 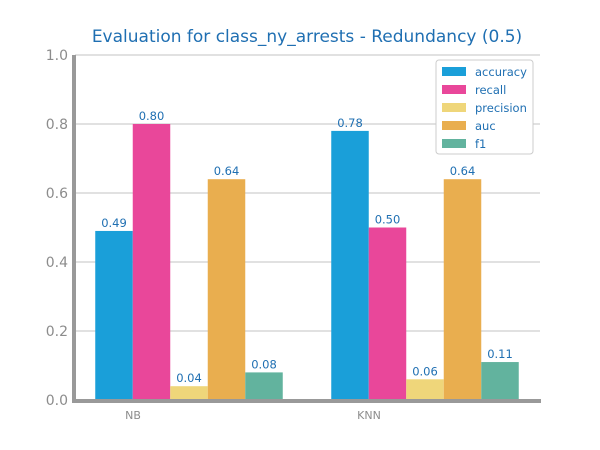 I want to click on y-tick-label: 0.8, so click(x=57, y=125).